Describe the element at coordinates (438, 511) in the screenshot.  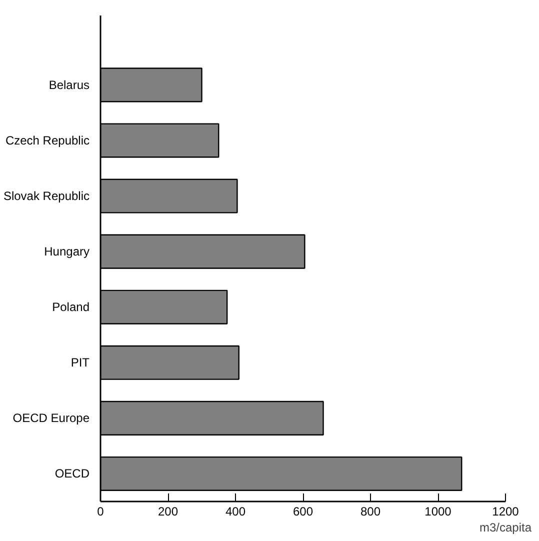
I see `x-tick-label: 1000` at that location.